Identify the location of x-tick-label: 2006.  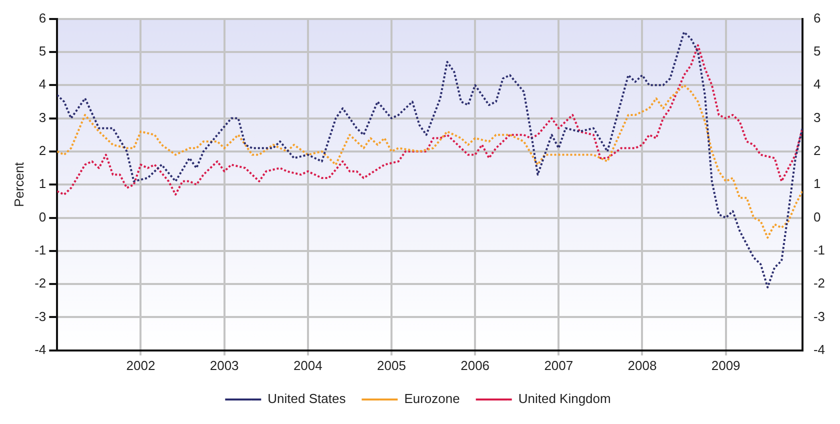
(475, 365).